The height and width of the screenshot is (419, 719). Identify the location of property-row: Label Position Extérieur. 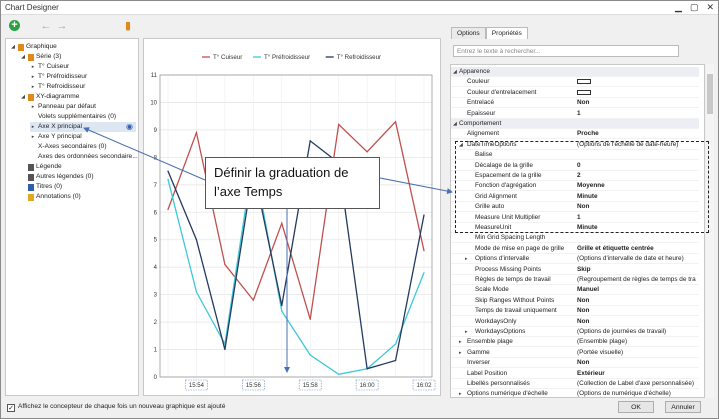
(575, 374).